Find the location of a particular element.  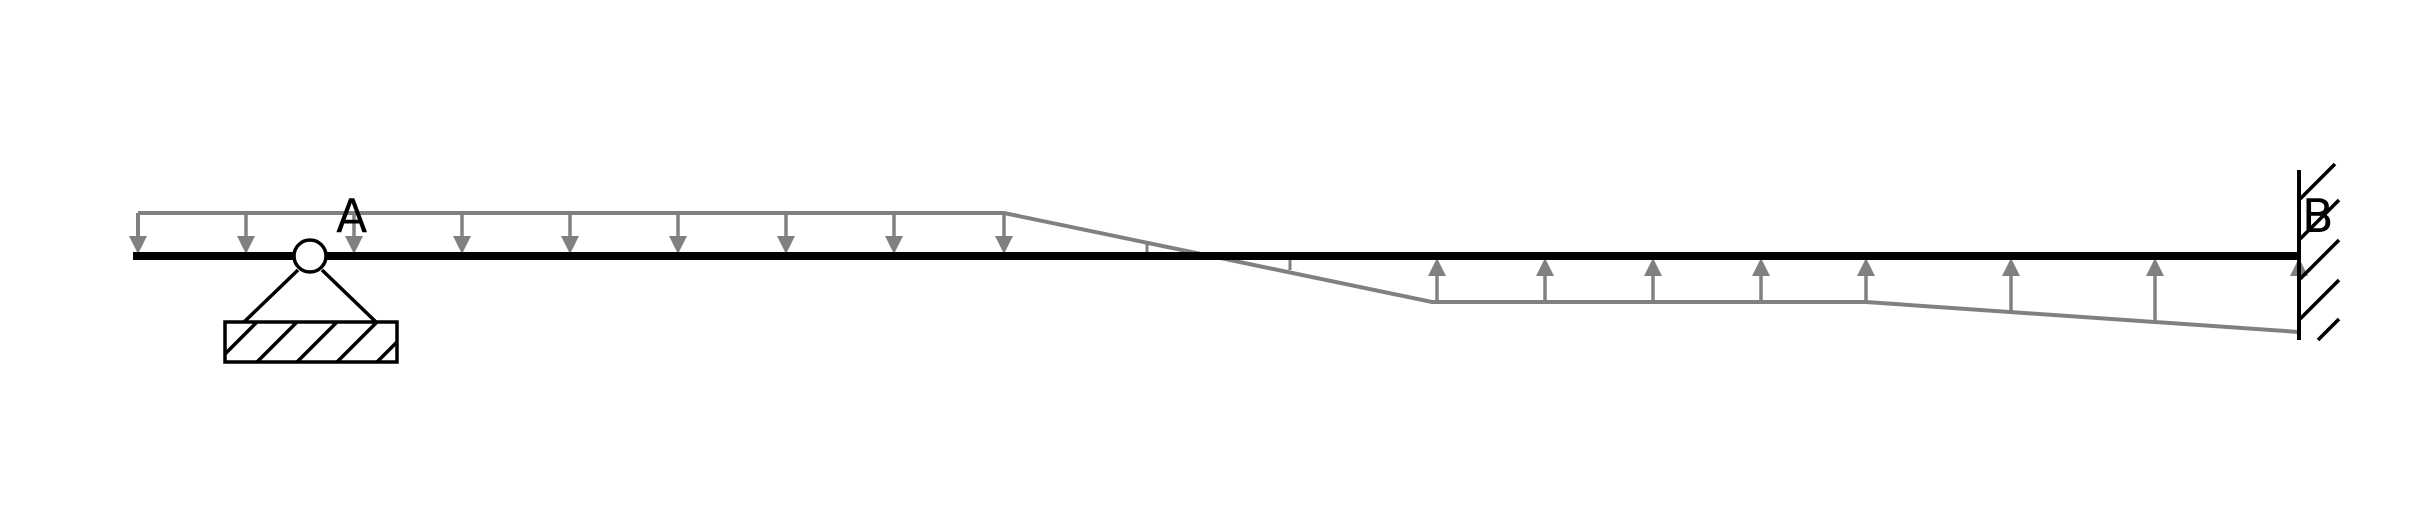

fixed-support-b is located at coordinates (2319, 252).